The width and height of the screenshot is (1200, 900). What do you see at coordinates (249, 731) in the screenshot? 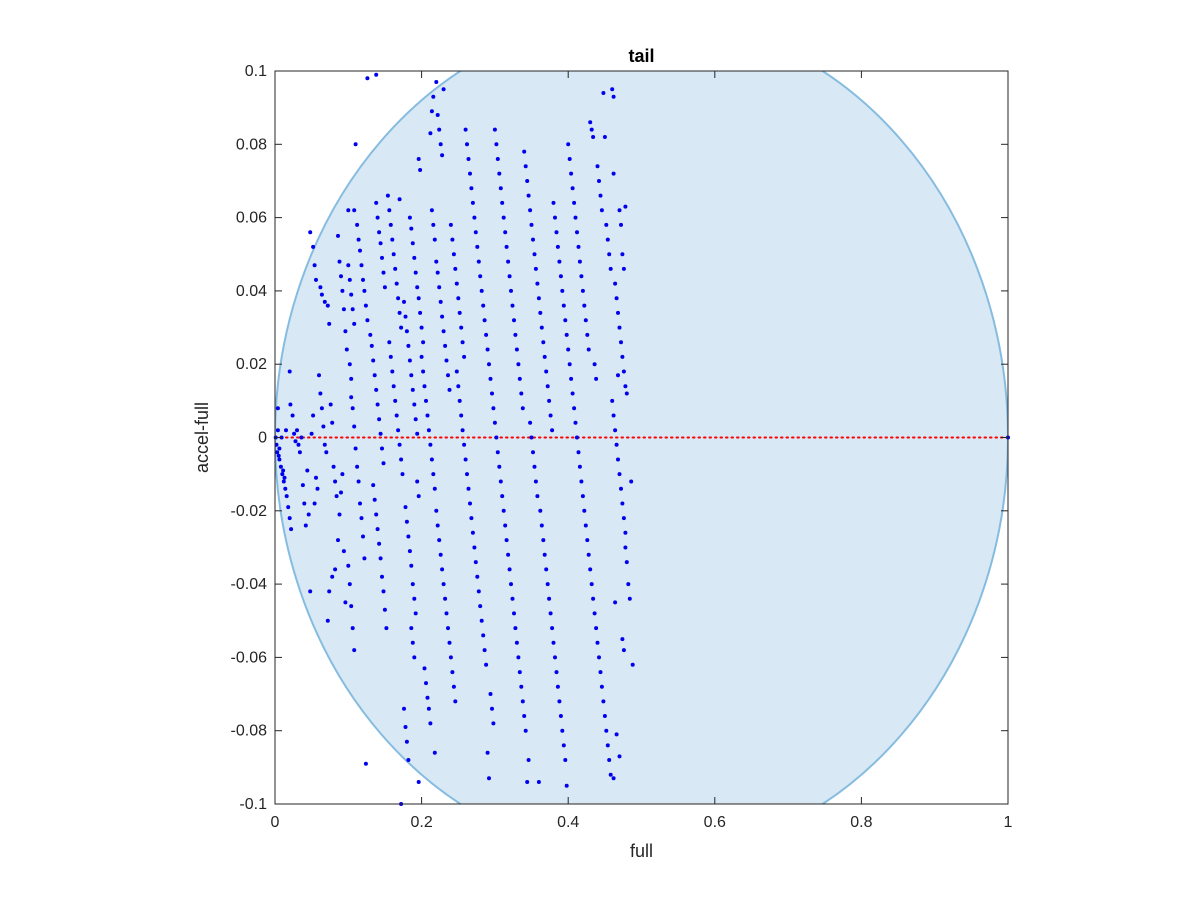
I see `y-tick-label: -0.08` at bounding box center [249, 731].